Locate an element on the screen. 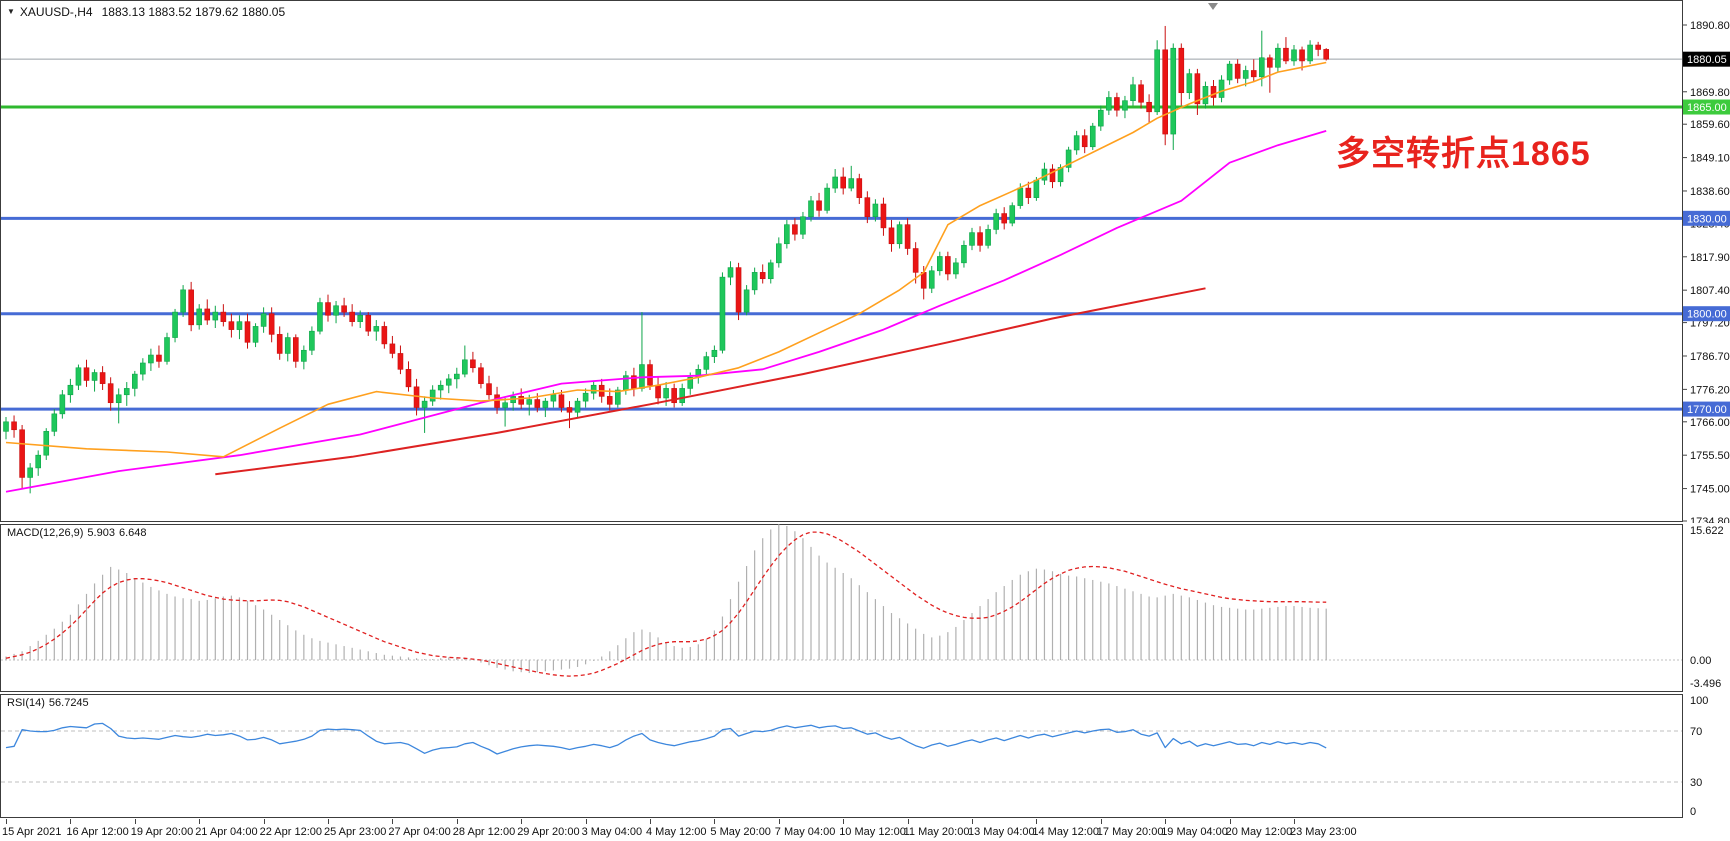 The image size is (1730, 841). macd-scale-label: 0.00 is located at coordinates (1700, 661).